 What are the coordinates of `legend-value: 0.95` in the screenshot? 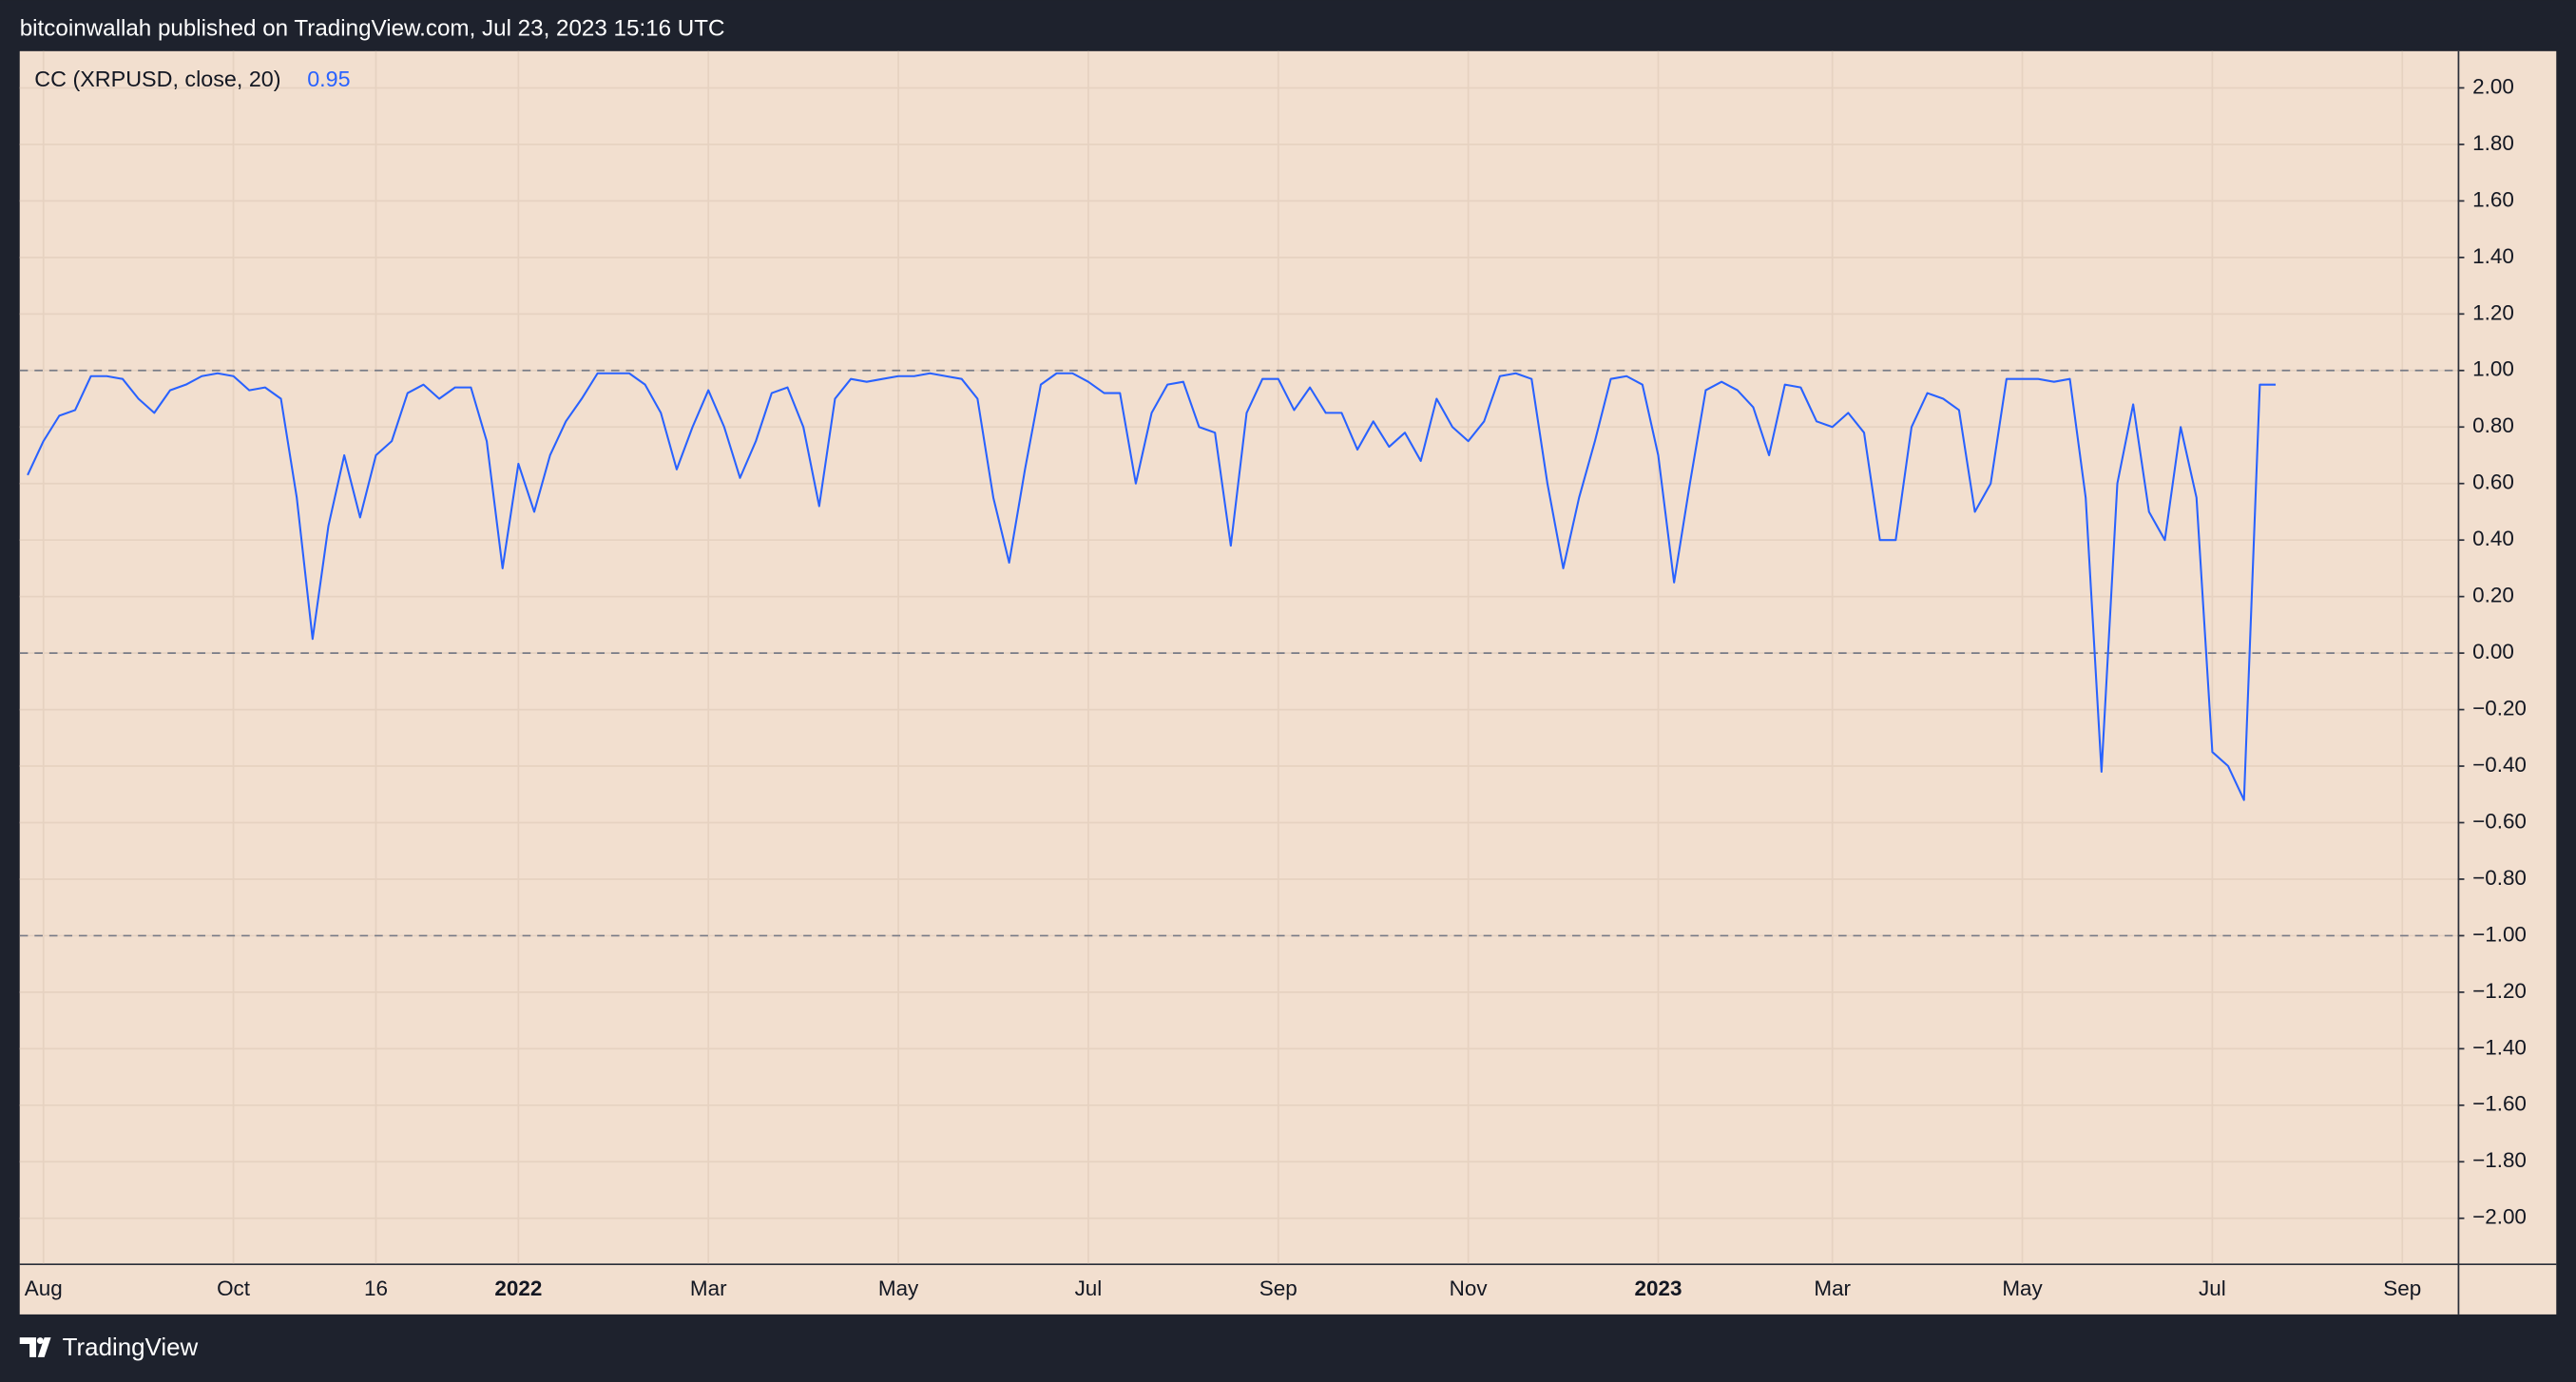 It's located at (329, 79).